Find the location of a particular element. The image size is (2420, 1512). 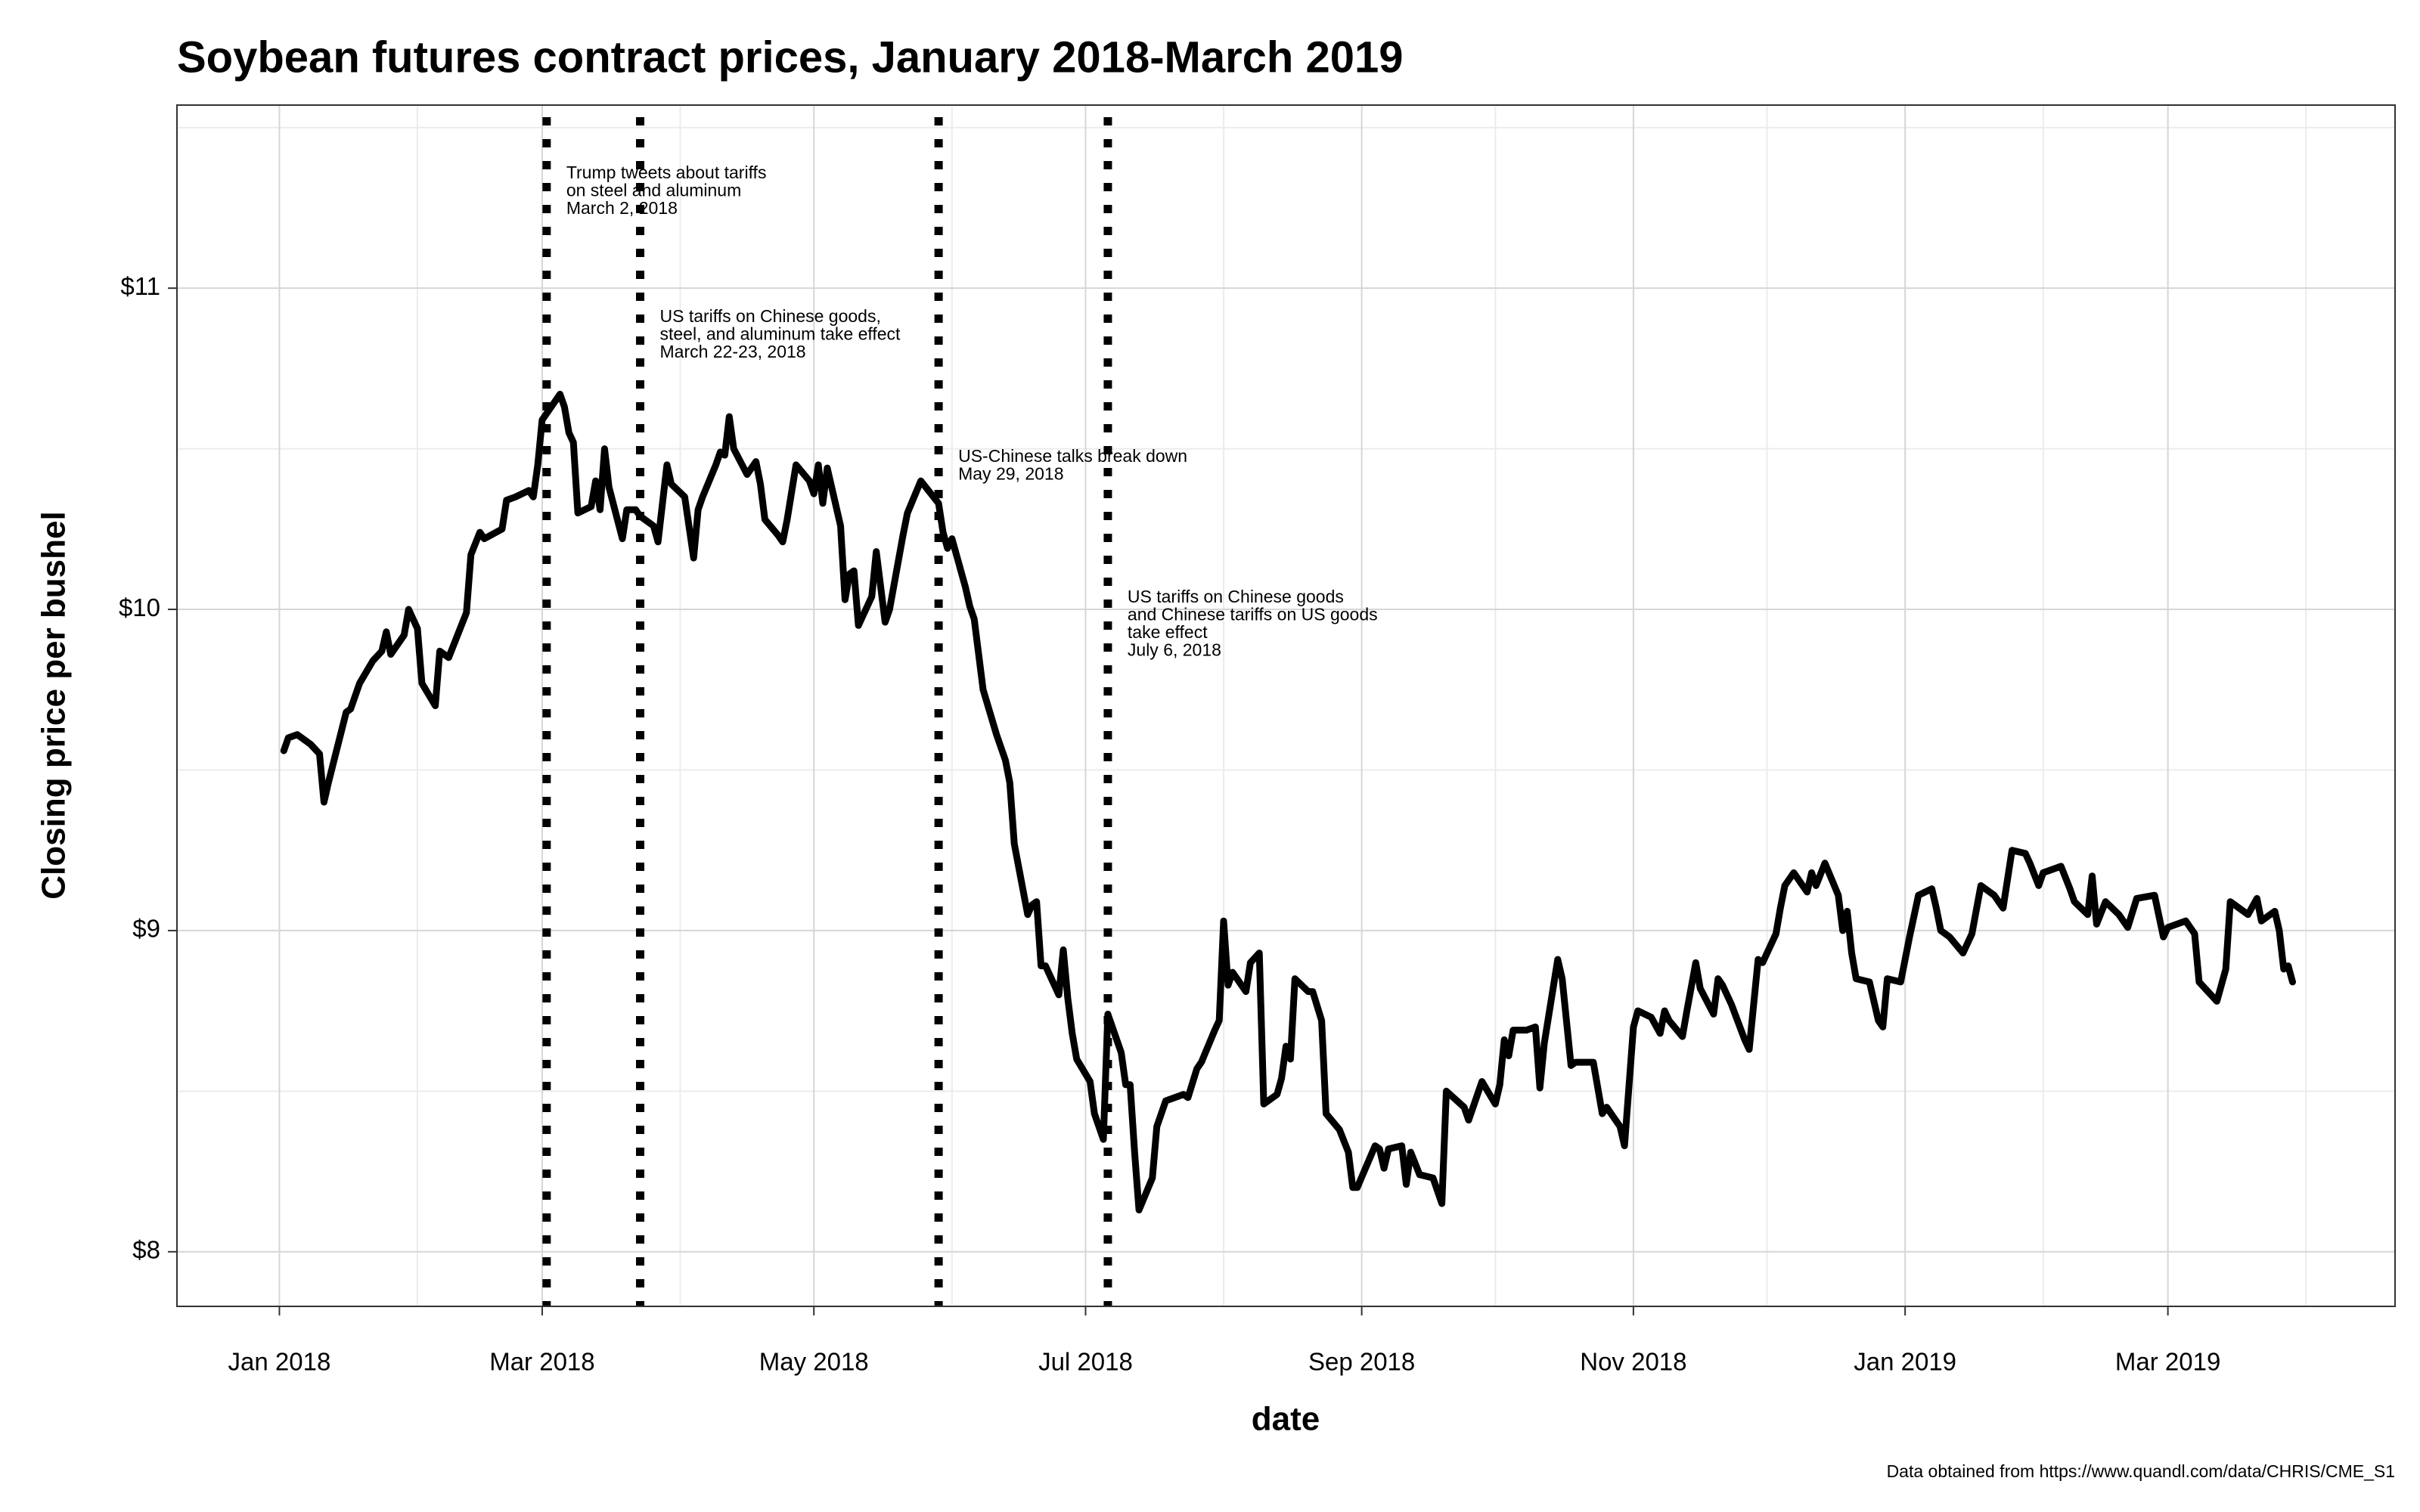

x-tick-label: Nov 2018 is located at coordinates (1633, 1362).